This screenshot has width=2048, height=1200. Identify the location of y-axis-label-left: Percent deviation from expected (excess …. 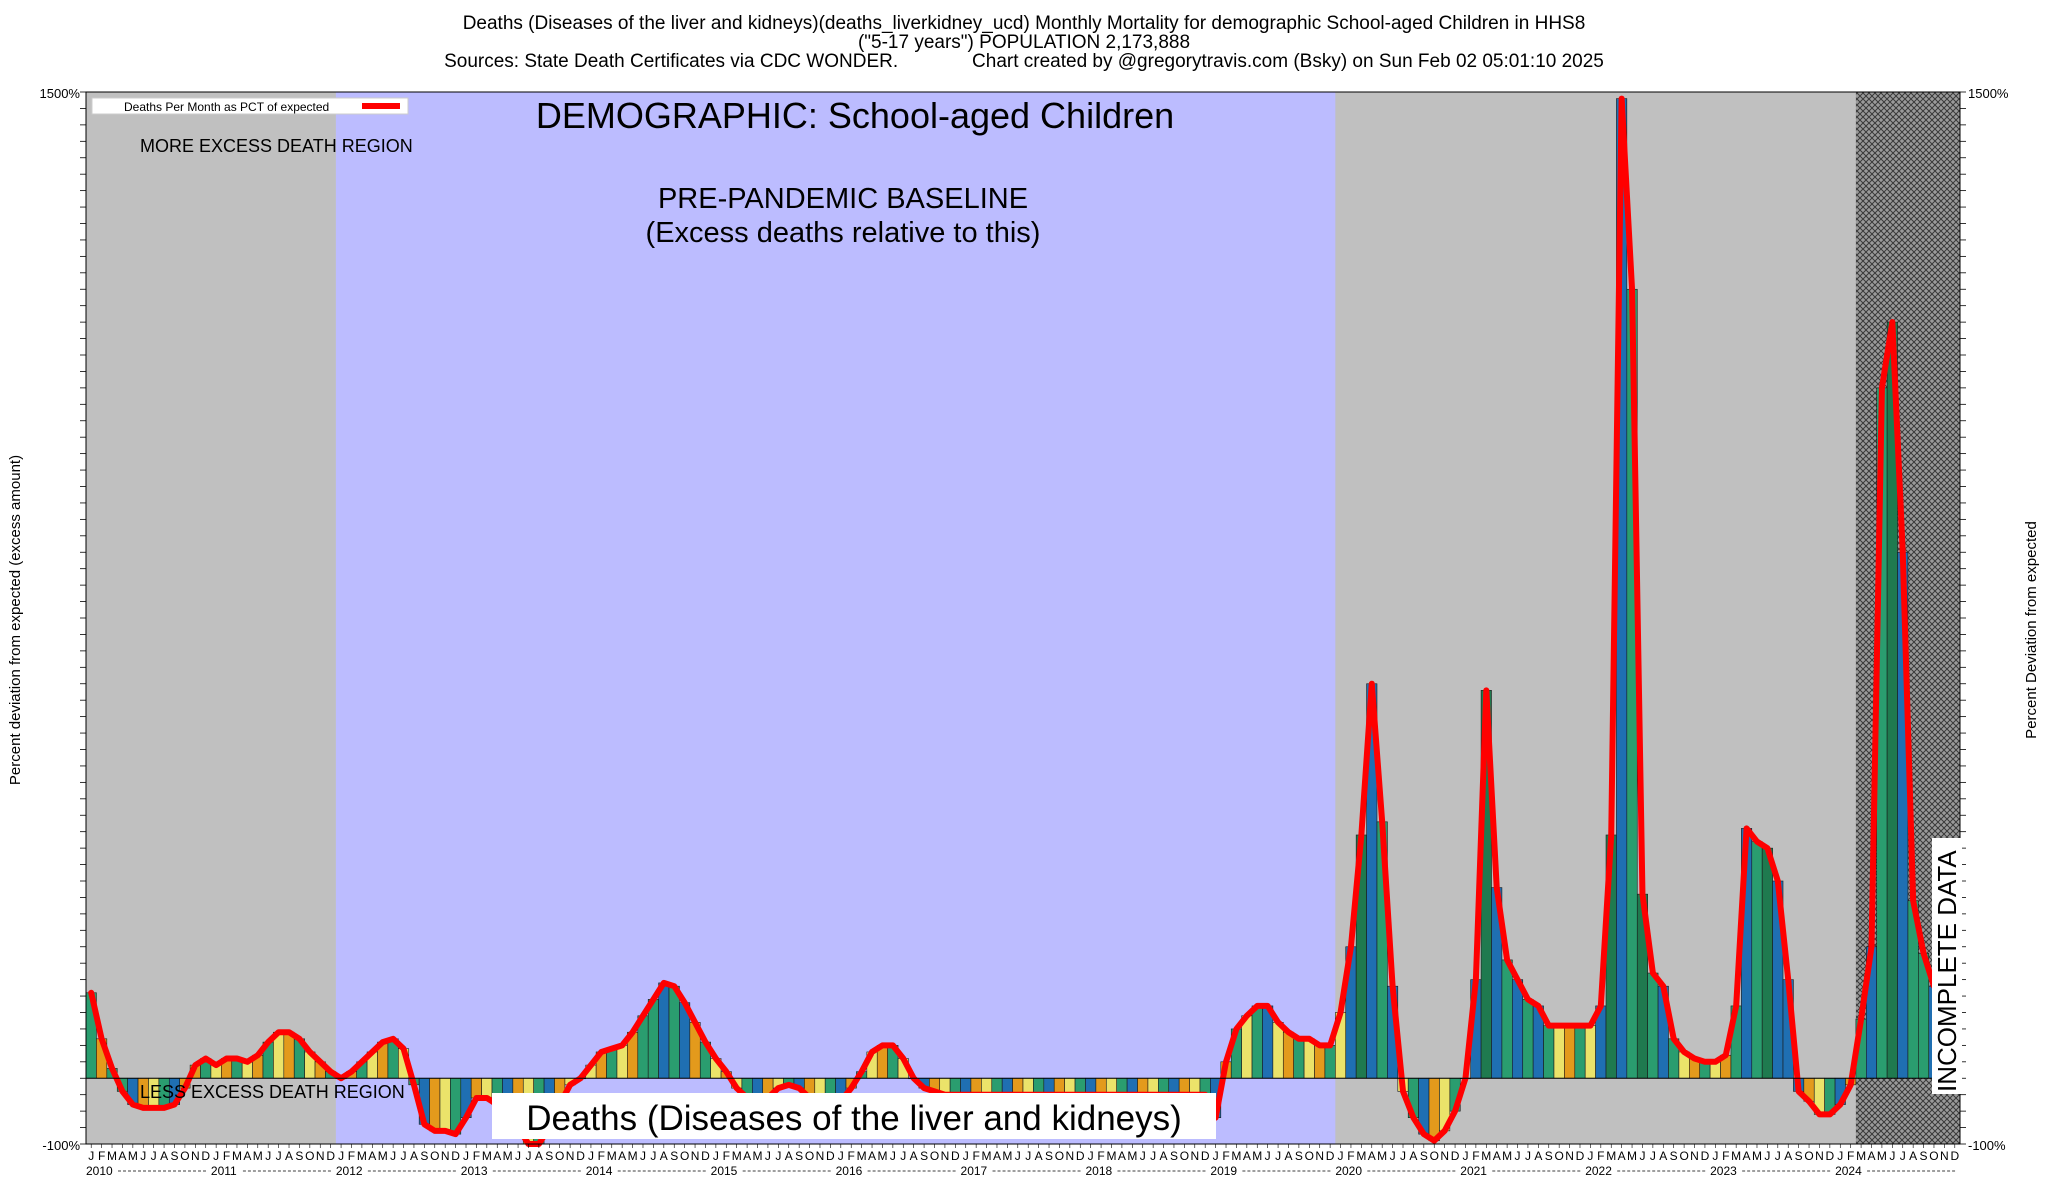
(15, 620).